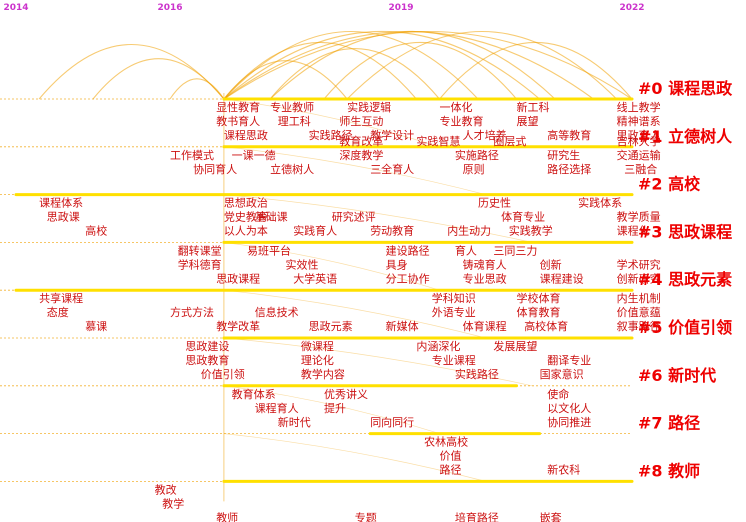  I want to click on keyword-label: 一课一德, so click(254, 155).